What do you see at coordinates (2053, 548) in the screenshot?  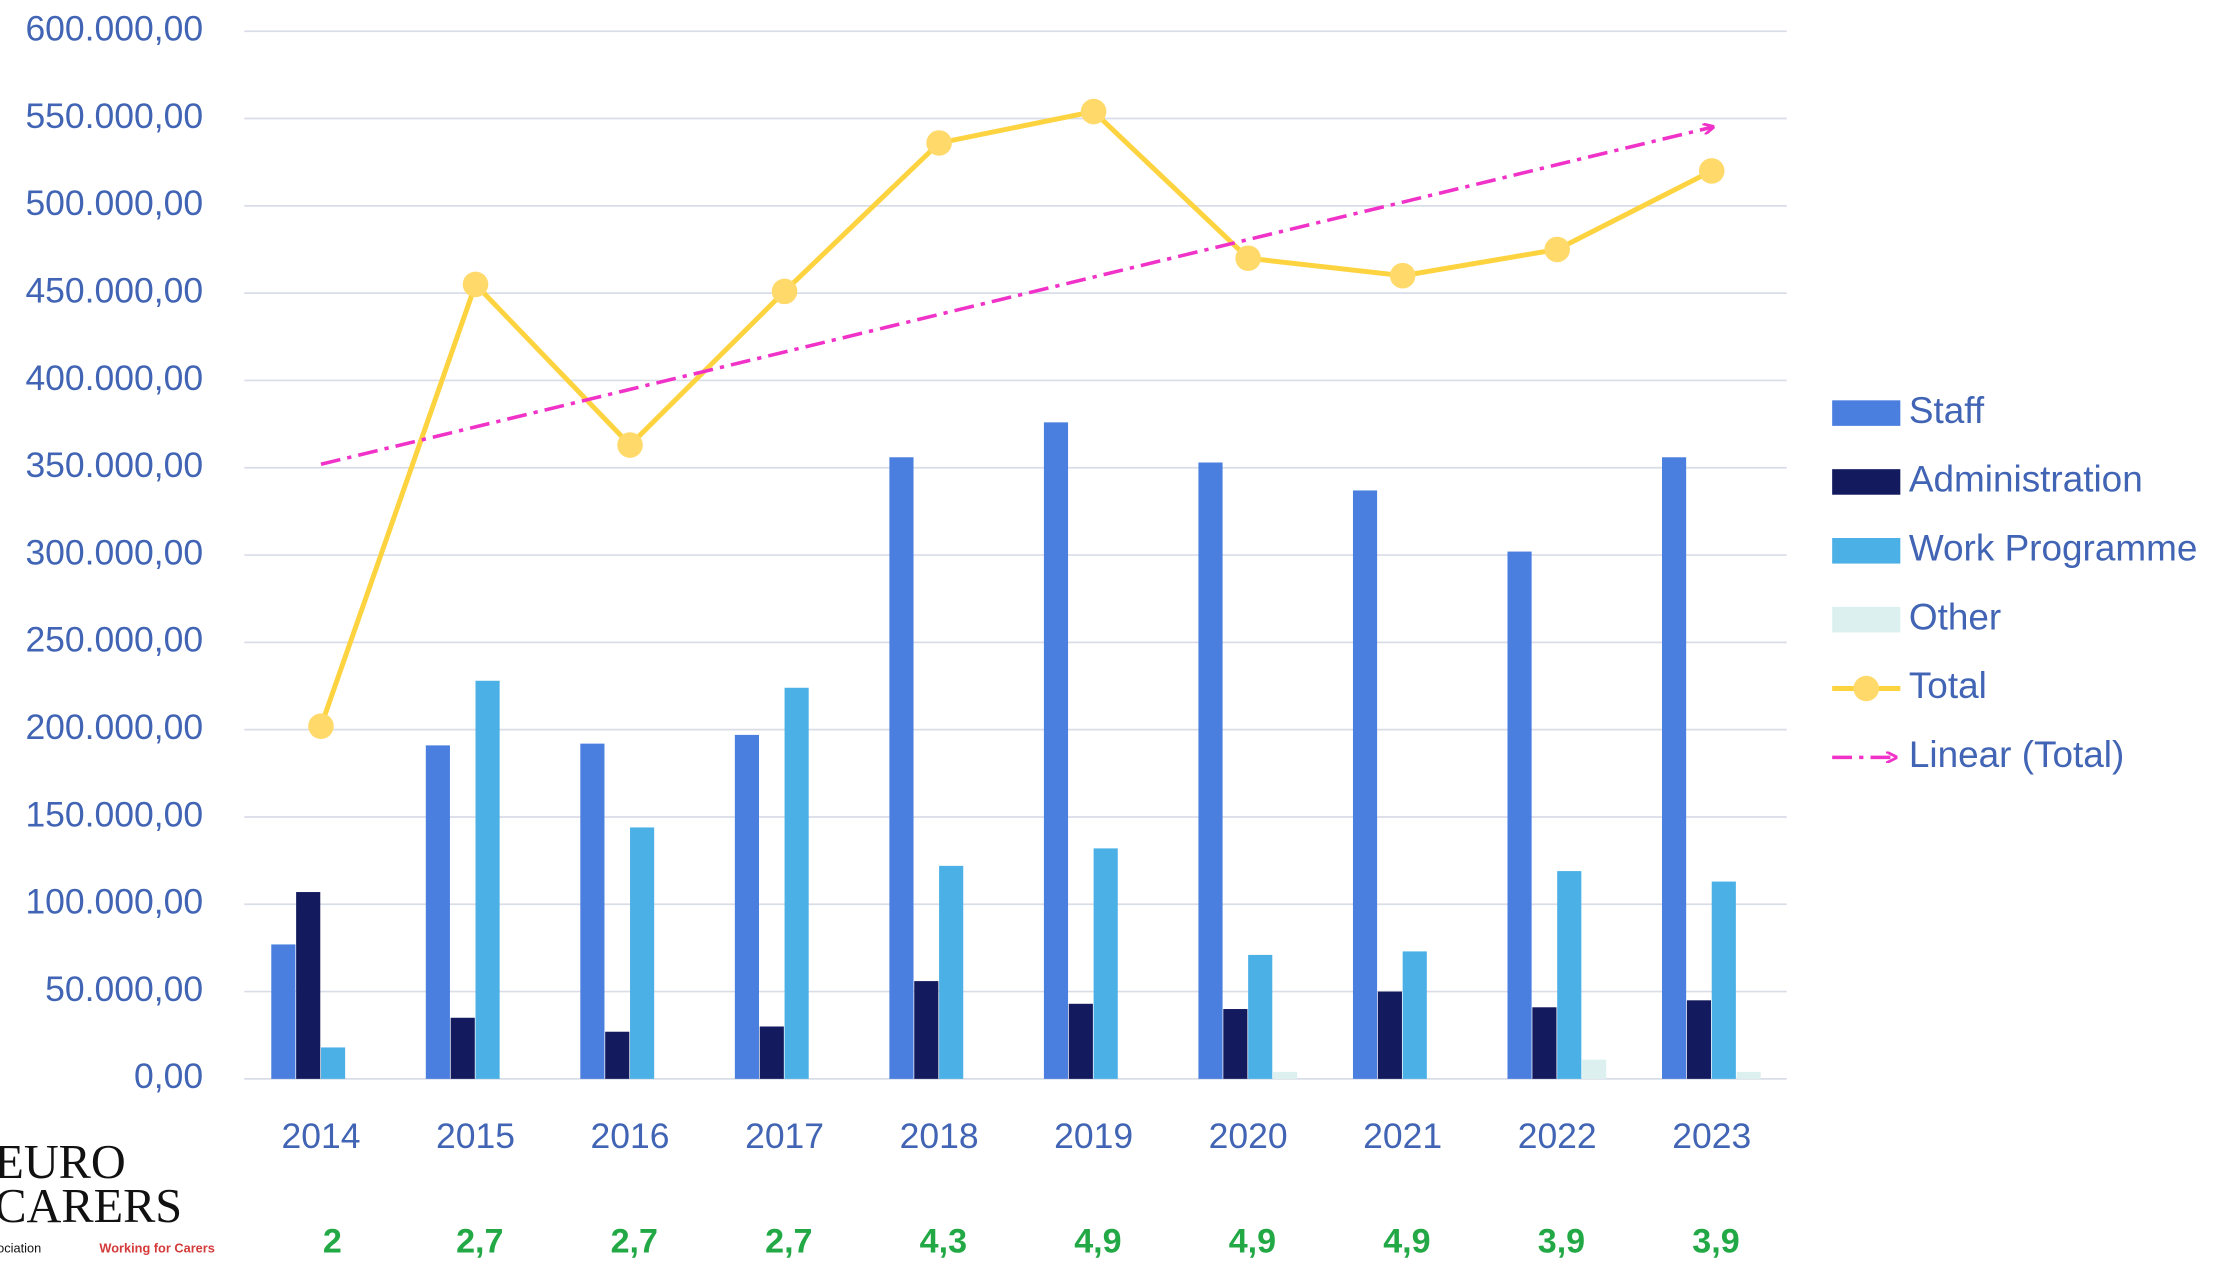 I see `legend-label: Work Programme` at bounding box center [2053, 548].